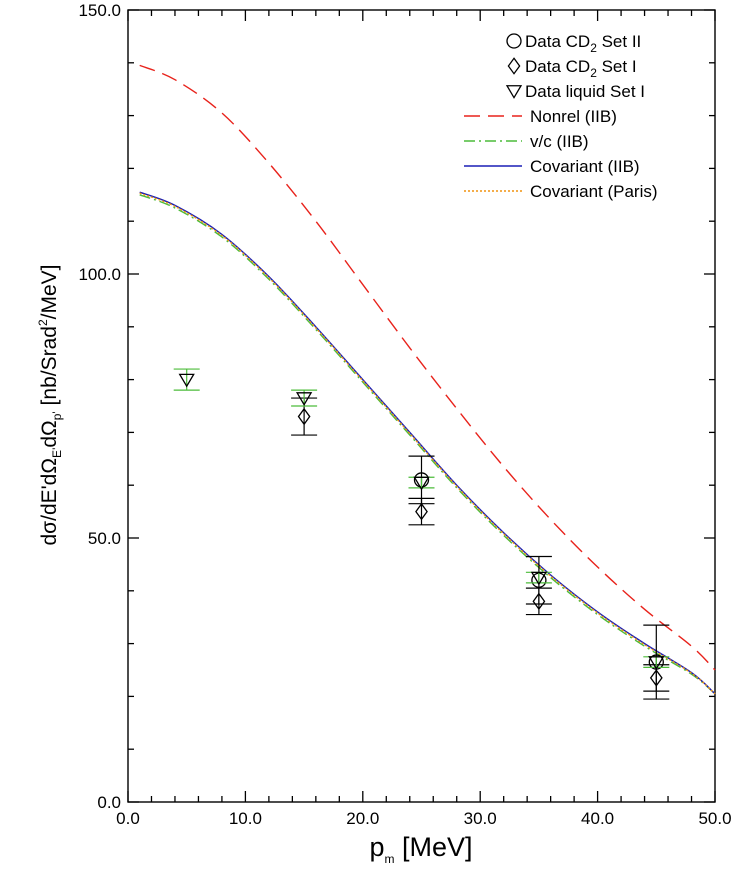  What do you see at coordinates (583, 43) in the screenshot?
I see `legend-label: Data CD2 Set II` at bounding box center [583, 43].